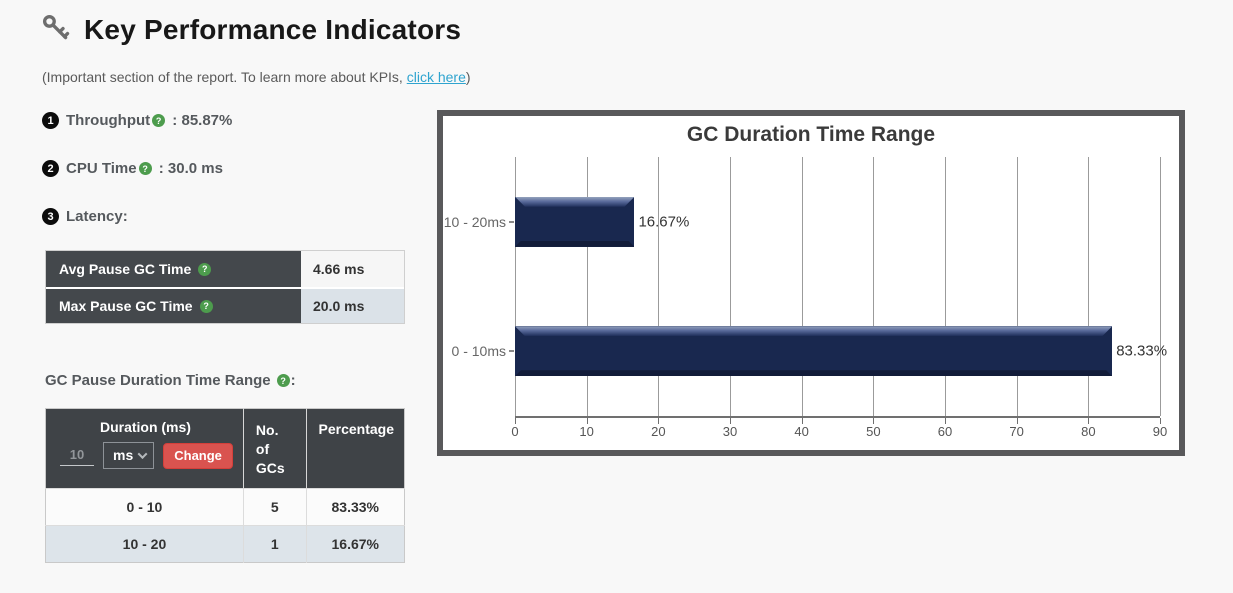 The width and height of the screenshot is (1233, 593). What do you see at coordinates (811, 134) in the screenshot?
I see `chart-title: GC Duration Time Range` at bounding box center [811, 134].